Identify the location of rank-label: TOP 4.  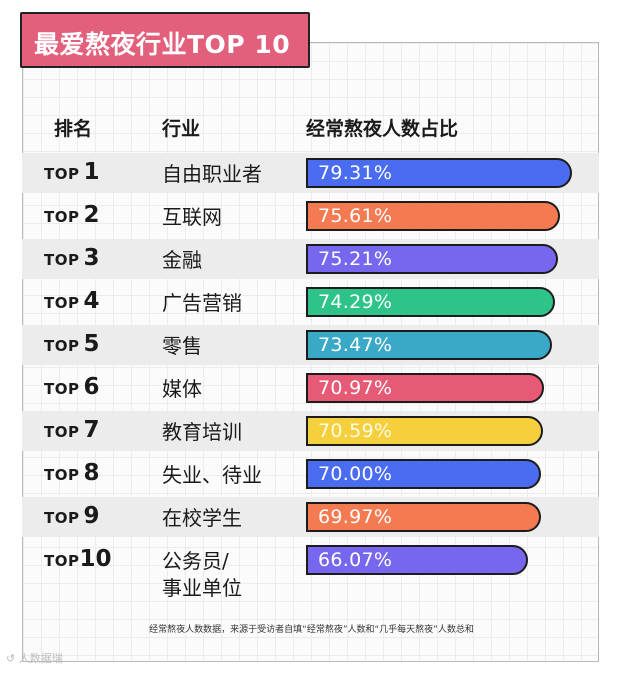
(72, 301).